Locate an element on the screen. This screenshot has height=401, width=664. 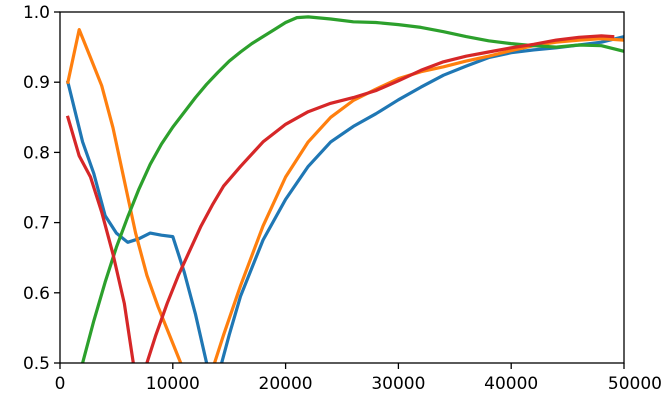
y-tick-label: 0.7 is located at coordinates (36, 224).